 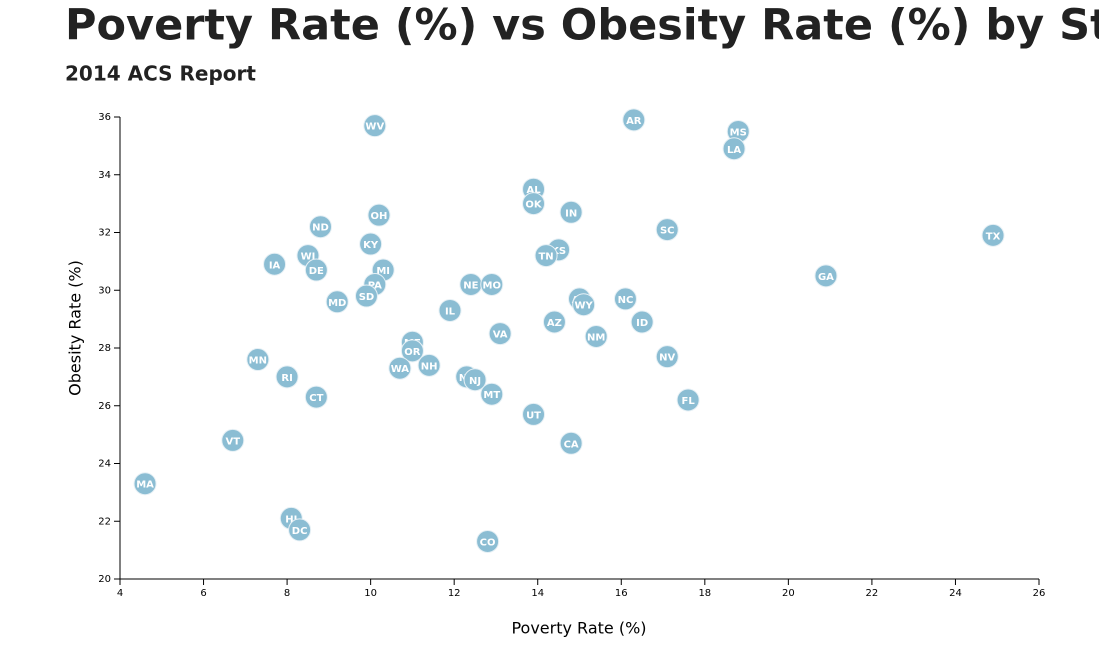 I want to click on point-label: GA, so click(x=826, y=277).